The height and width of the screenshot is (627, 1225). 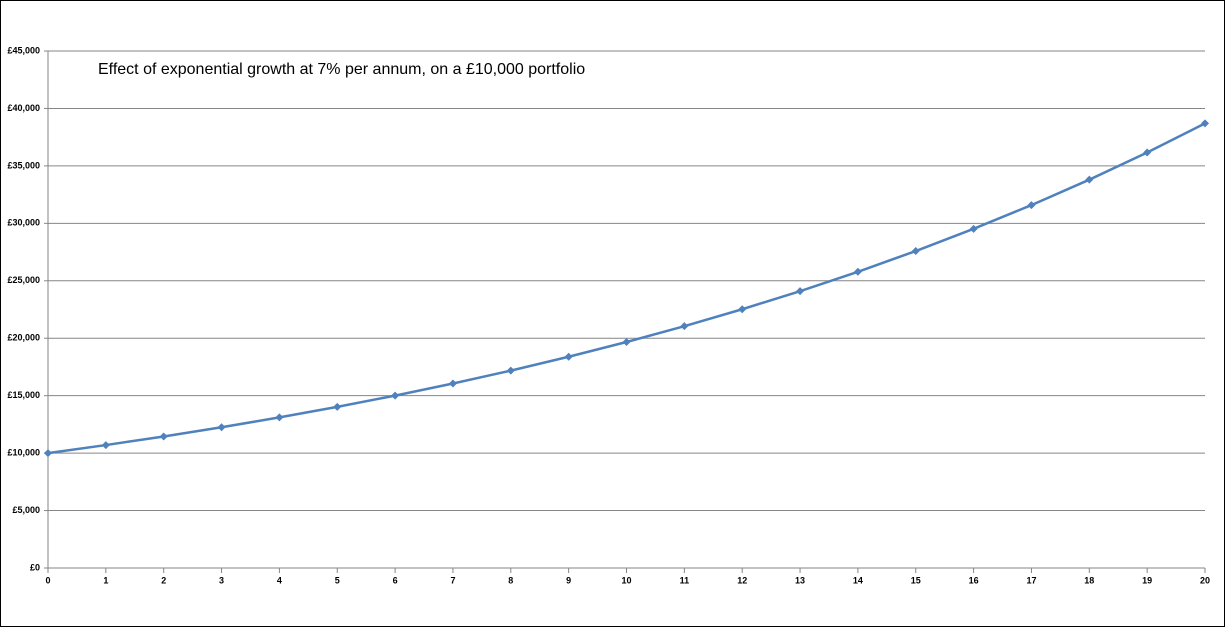 I want to click on y-tick-label: £35,000, so click(x=23, y=165).